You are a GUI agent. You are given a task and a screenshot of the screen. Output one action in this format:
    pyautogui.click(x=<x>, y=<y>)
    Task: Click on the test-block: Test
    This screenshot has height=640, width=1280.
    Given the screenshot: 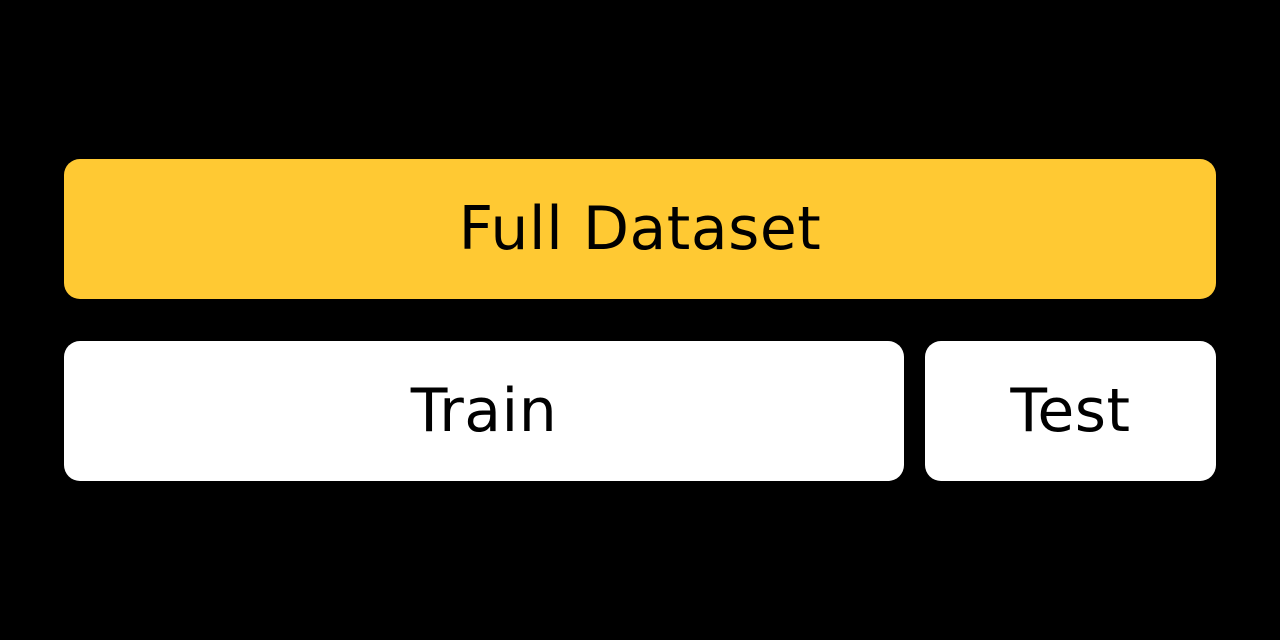 What is the action you would take?
    pyautogui.click(x=1070, y=411)
    